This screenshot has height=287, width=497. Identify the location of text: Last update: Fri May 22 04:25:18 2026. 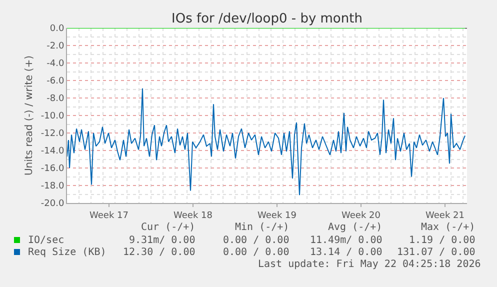
(369, 264).